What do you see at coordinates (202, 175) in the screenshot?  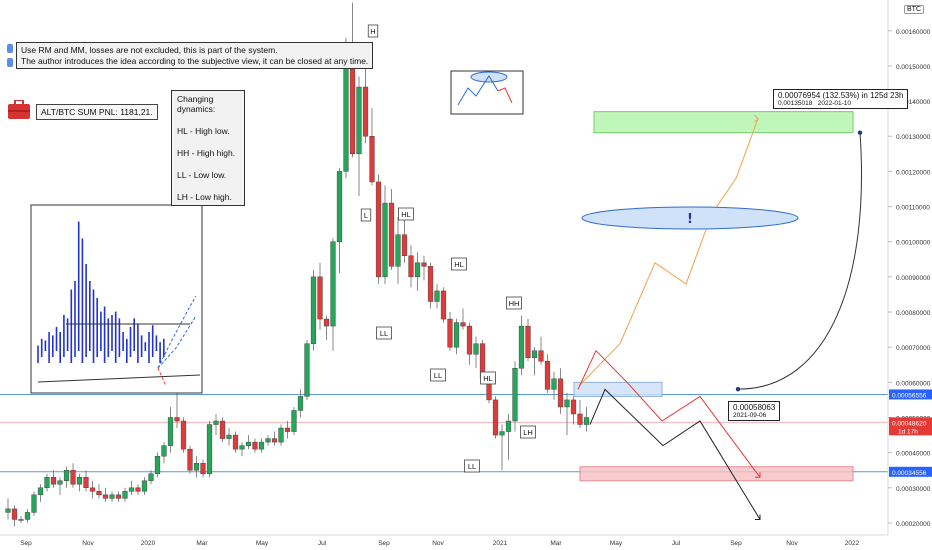 I see `legend-item: LL - Low low.` at bounding box center [202, 175].